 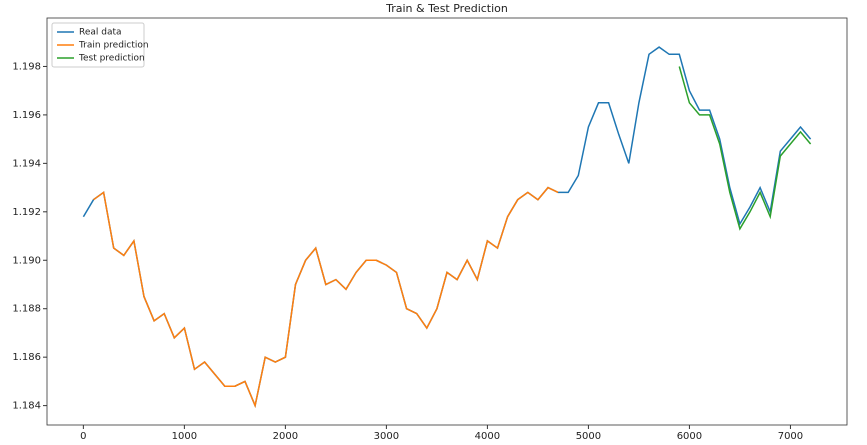 I want to click on legend-box, so click(x=98, y=45).